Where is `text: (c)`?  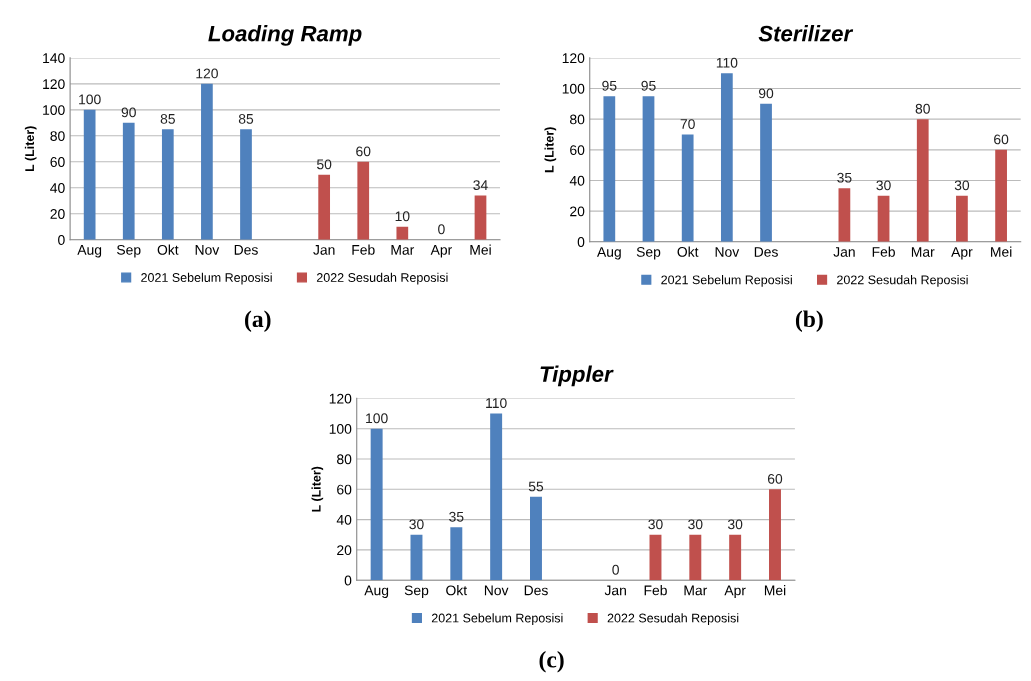
text: (c) is located at coordinates (551, 662).